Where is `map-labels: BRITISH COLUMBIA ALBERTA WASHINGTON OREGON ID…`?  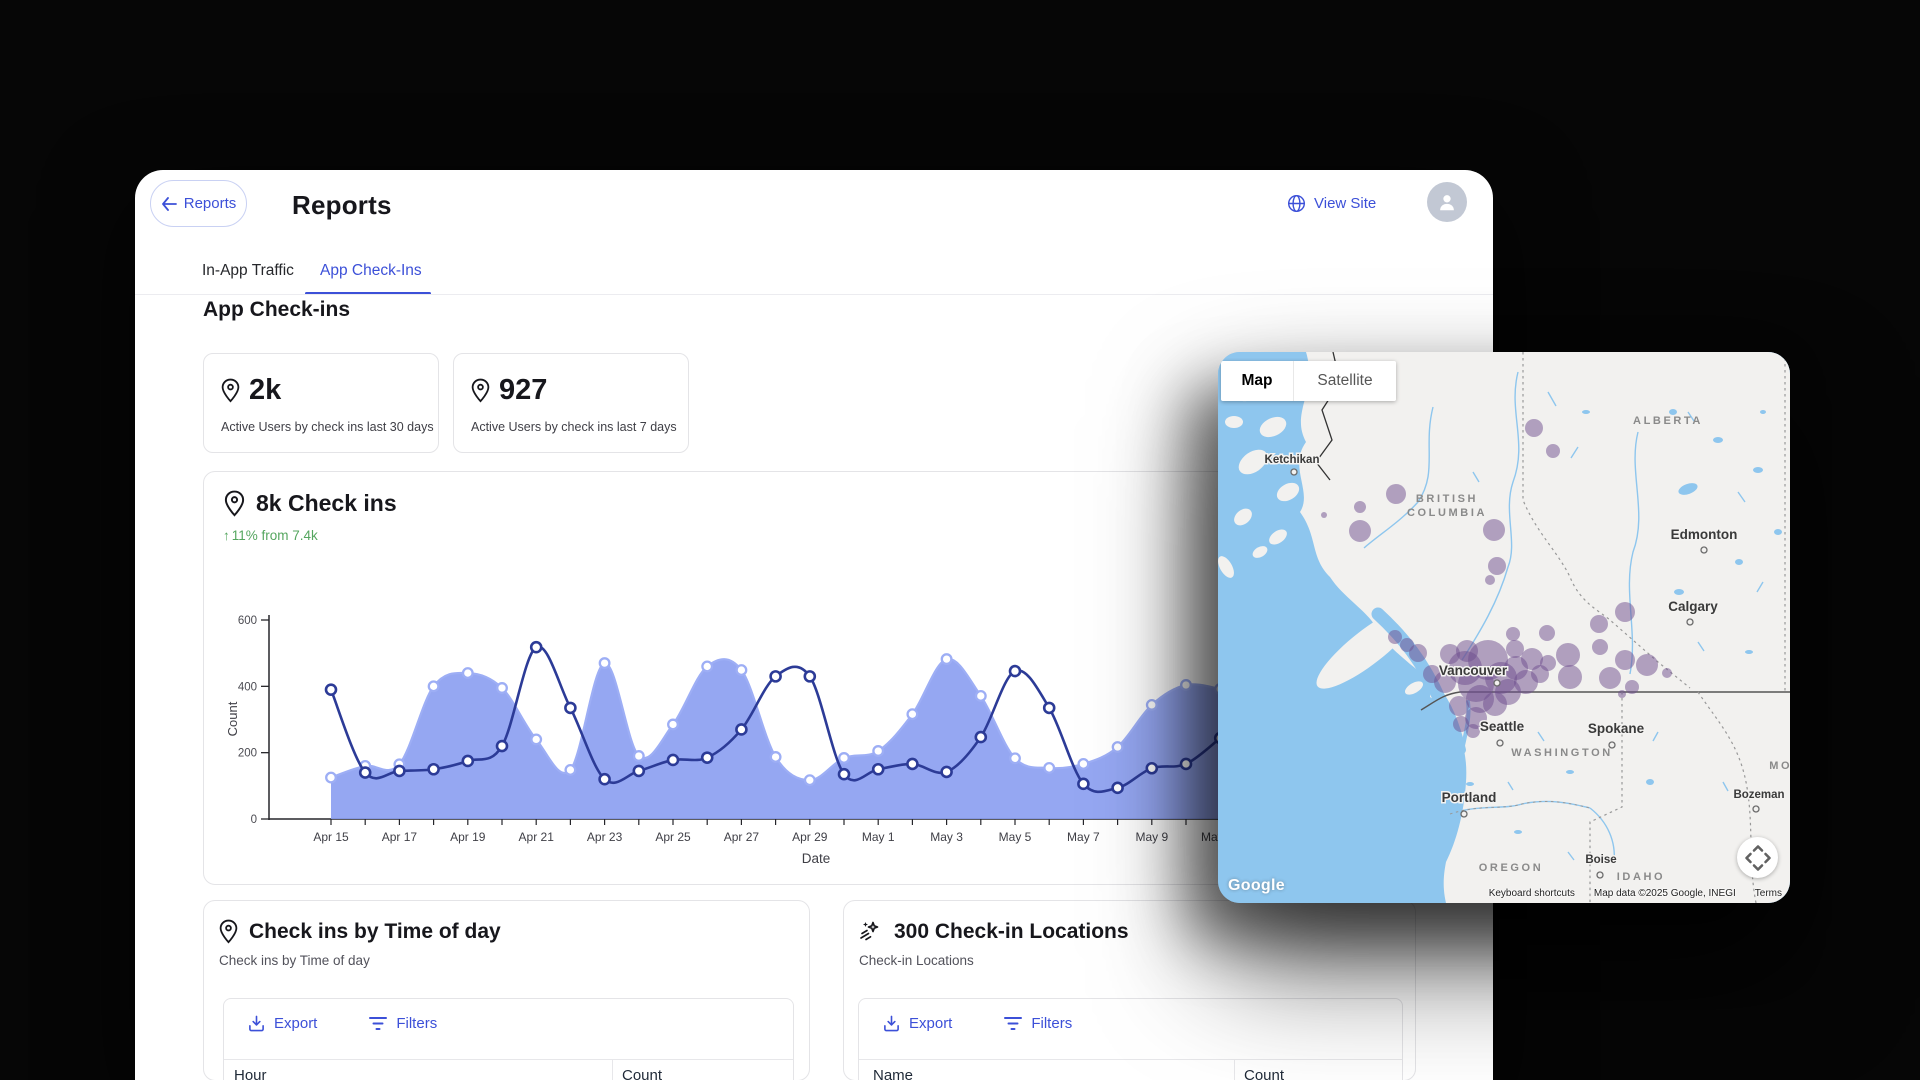
map-labels: BRITISH COLUMBIA ALBERTA WASHINGTON OREGON ID… is located at coordinates (1526, 649).